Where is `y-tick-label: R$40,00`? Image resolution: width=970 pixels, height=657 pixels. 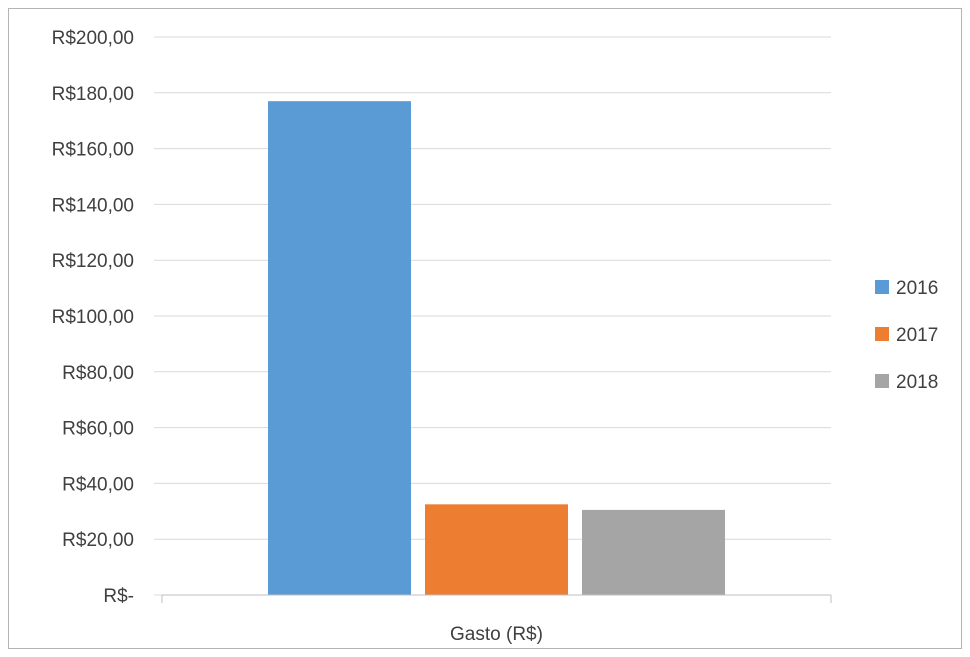 y-tick-label: R$40,00 is located at coordinates (98, 484).